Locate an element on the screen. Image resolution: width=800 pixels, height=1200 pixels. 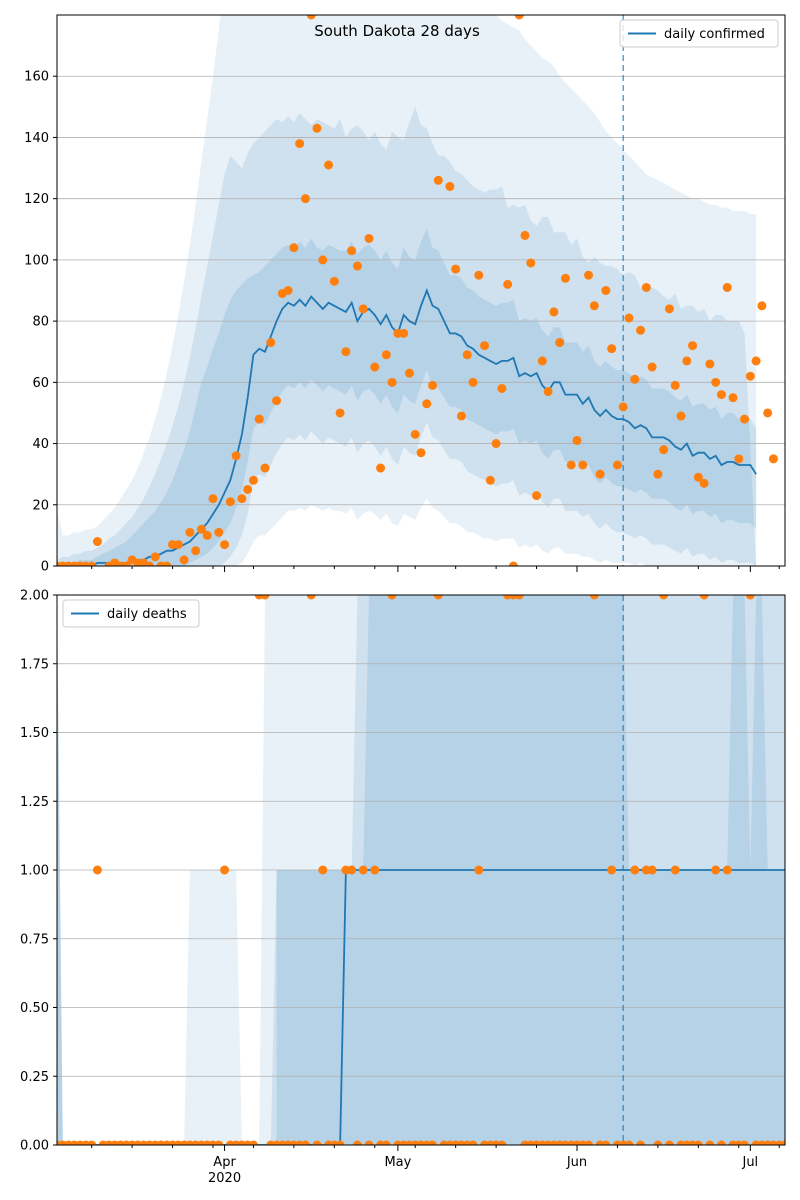
y-tick-label: 0.50 is located at coordinates (34, 1008).